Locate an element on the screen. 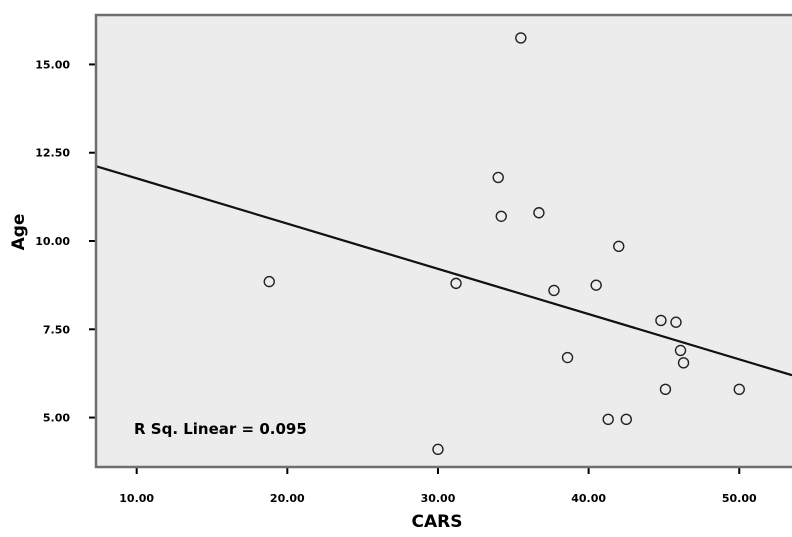 The width and height of the screenshot is (792, 537). x-tick-label: 10.00 is located at coordinates (136, 498).